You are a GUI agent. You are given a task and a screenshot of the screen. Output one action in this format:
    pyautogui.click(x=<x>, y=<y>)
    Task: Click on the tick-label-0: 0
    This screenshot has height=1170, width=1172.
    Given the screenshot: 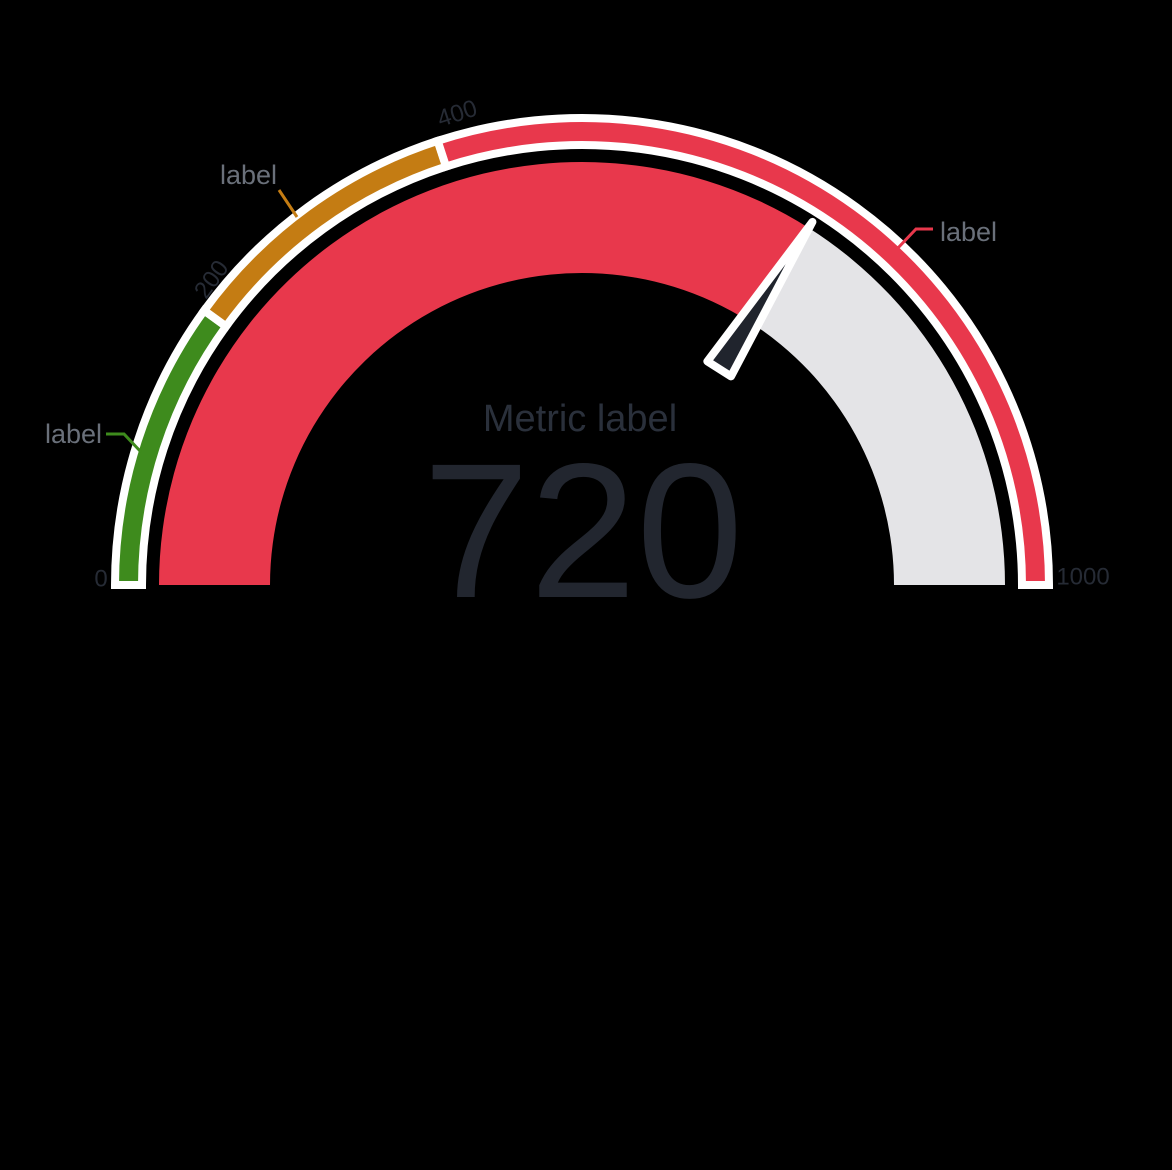 What is the action you would take?
    pyautogui.click(x=100, y=578)
    